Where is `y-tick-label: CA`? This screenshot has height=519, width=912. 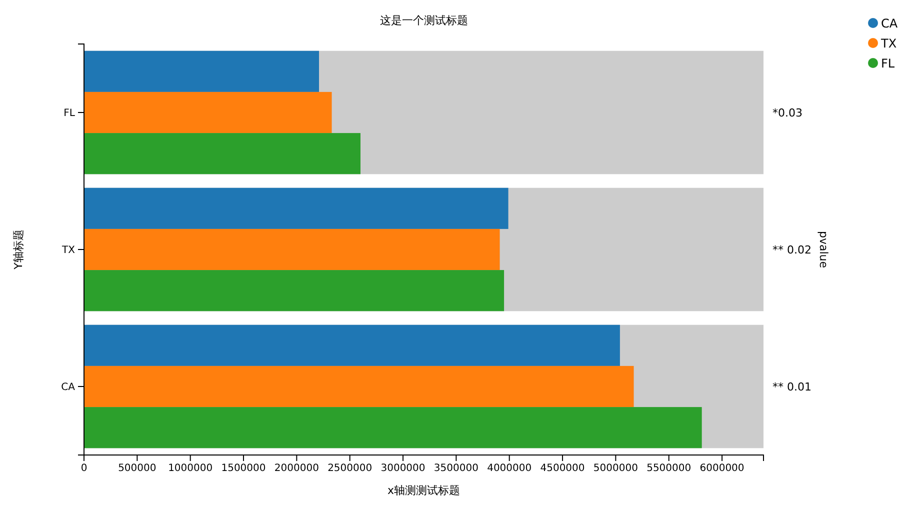
y-tick-label: CA is located at coordinates (68, 387).